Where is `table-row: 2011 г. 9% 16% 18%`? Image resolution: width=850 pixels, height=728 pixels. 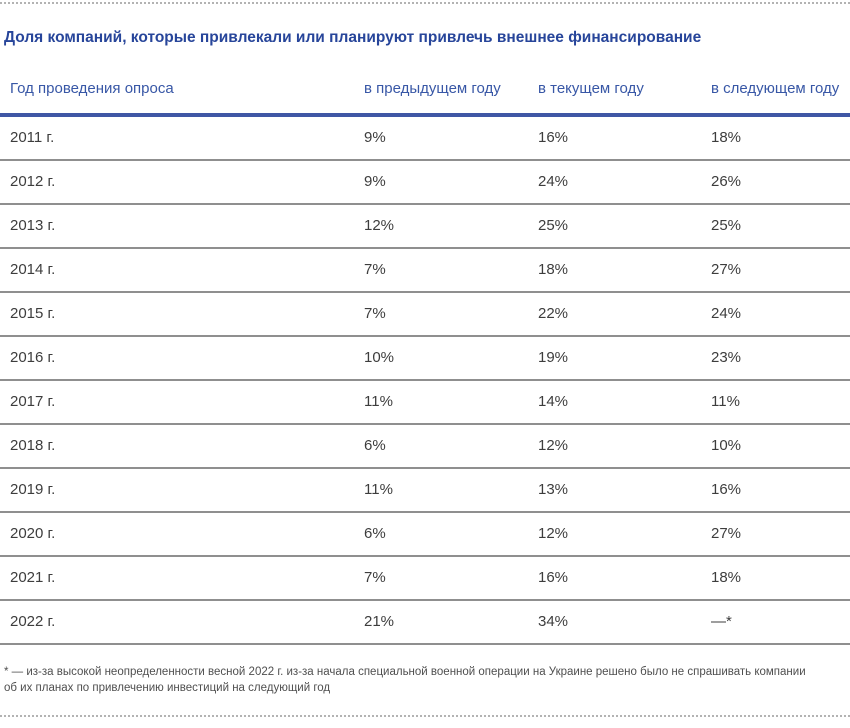 table-row: 2011 г. 9% 16% 18% is located at coordinates (425, 137).